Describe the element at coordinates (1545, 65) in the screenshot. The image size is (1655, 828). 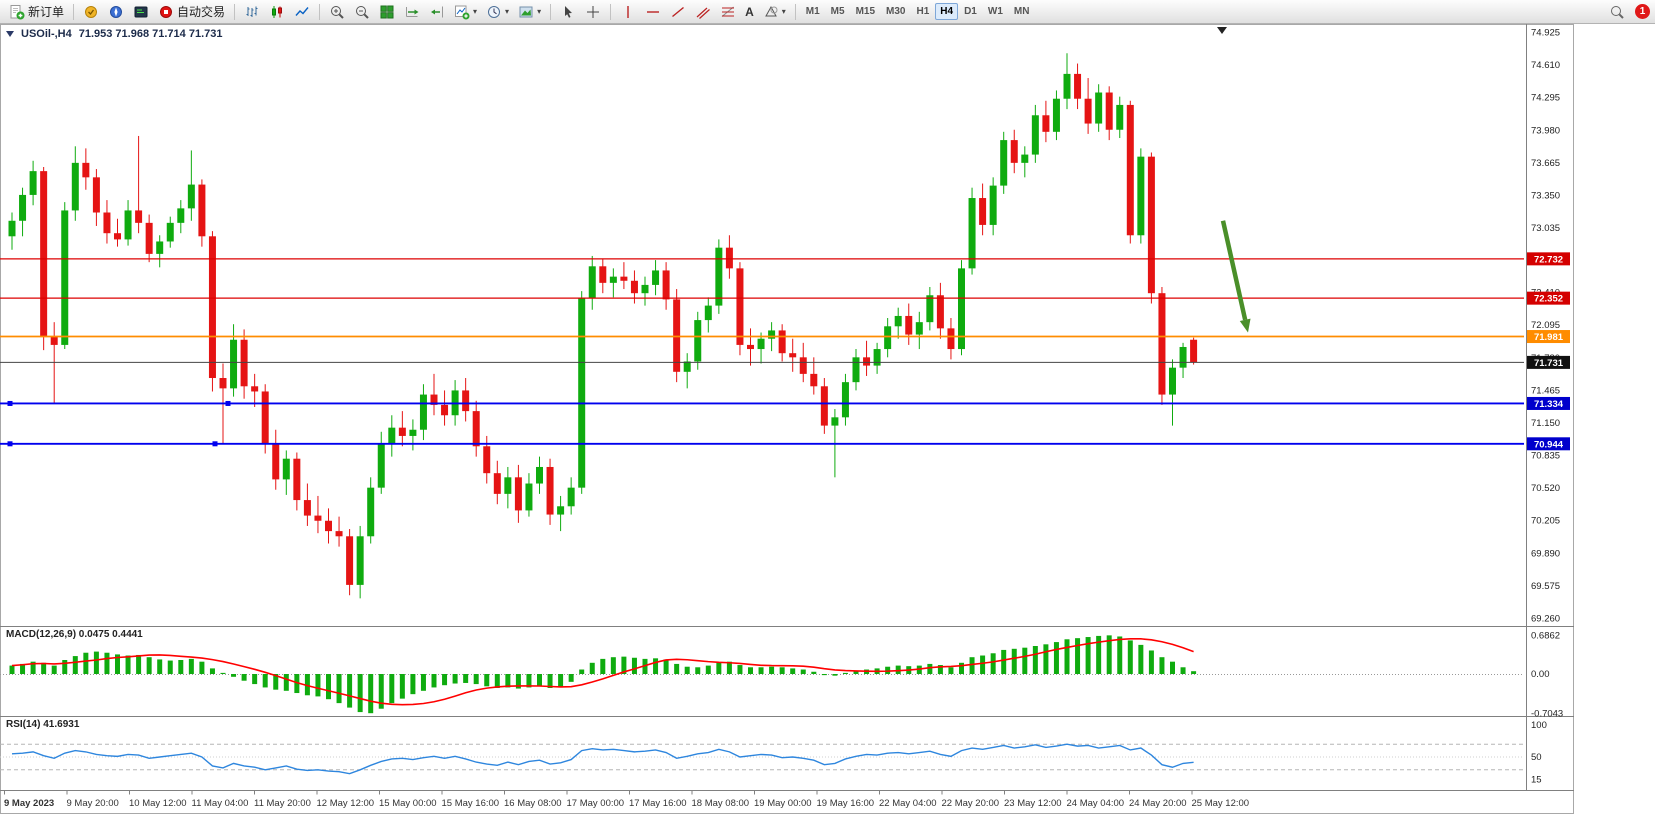
I see `price-axis-label: 74.610` at that location.